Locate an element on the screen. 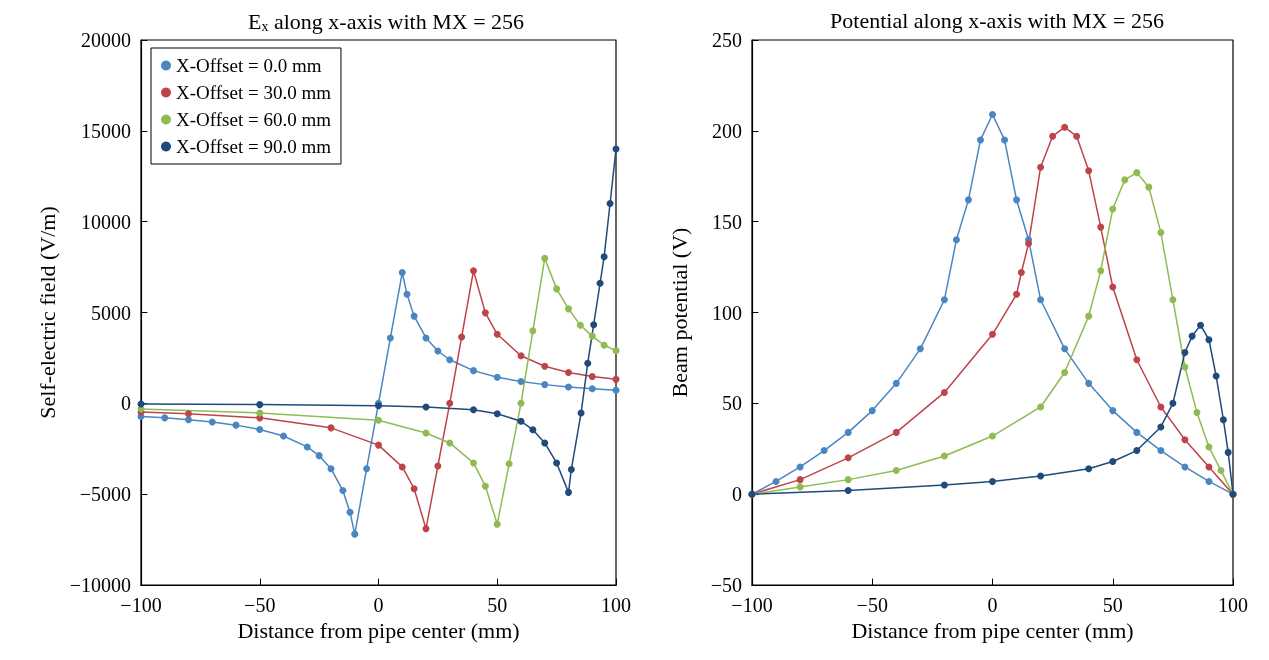 The height and width of the screenshot is (660, 1269). x-tick-label: 100 is located at coordinates (1233, 605).